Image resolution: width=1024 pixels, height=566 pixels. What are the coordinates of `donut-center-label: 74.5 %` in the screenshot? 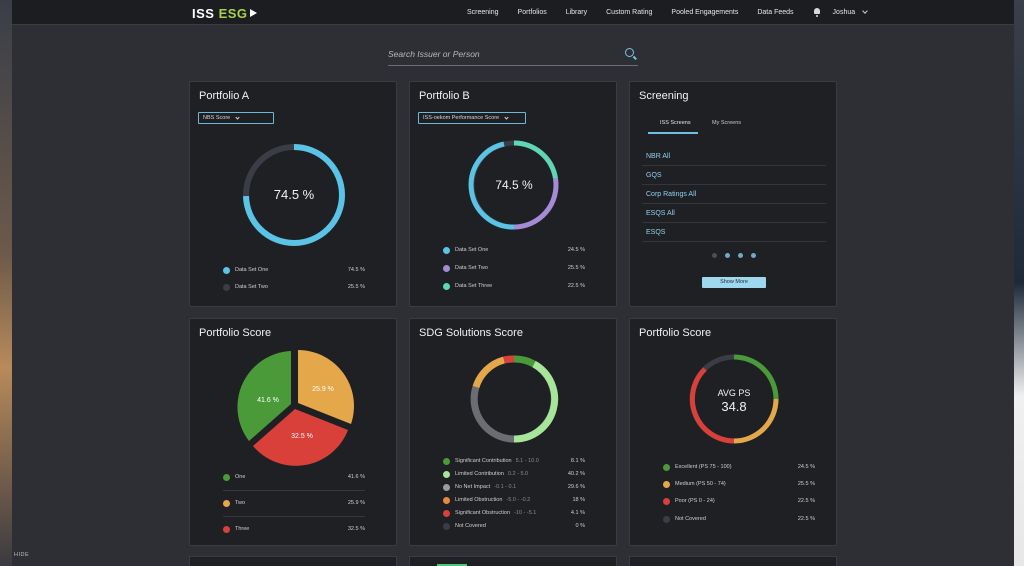 It's located at (294, 194).